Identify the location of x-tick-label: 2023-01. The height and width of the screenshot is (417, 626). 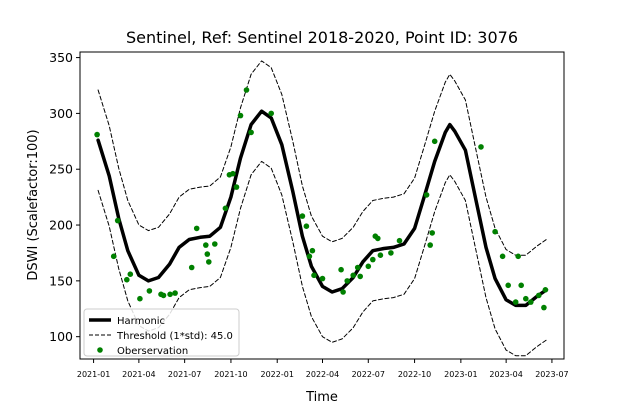
(460, 374).